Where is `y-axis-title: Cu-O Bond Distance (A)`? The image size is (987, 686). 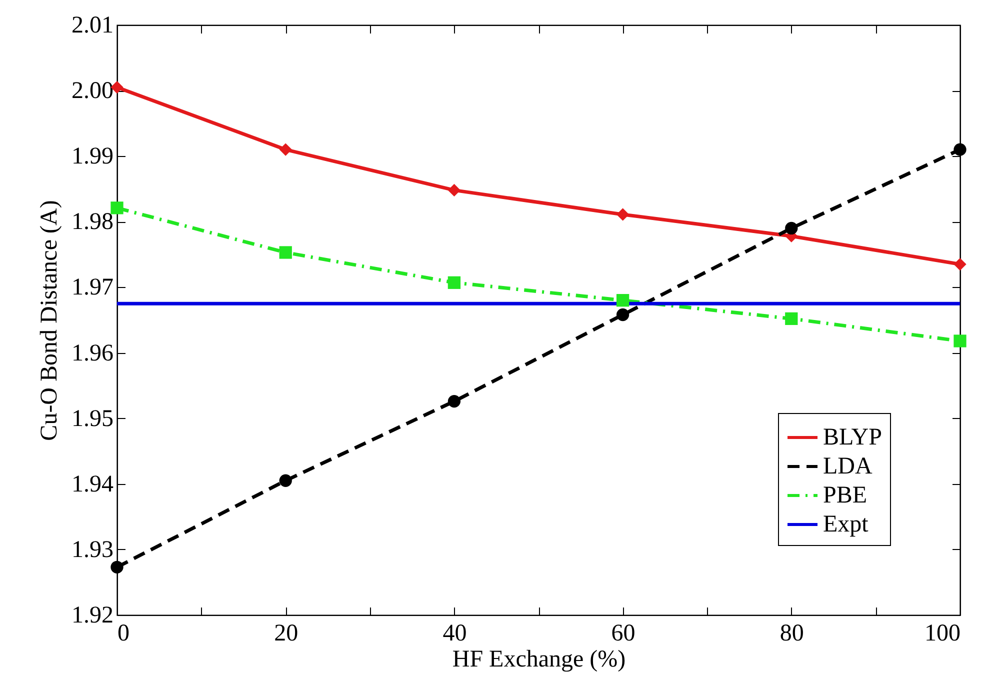
y-axis-title: Cu-O Bond Distance (A) is located at coordinates (49, 320).